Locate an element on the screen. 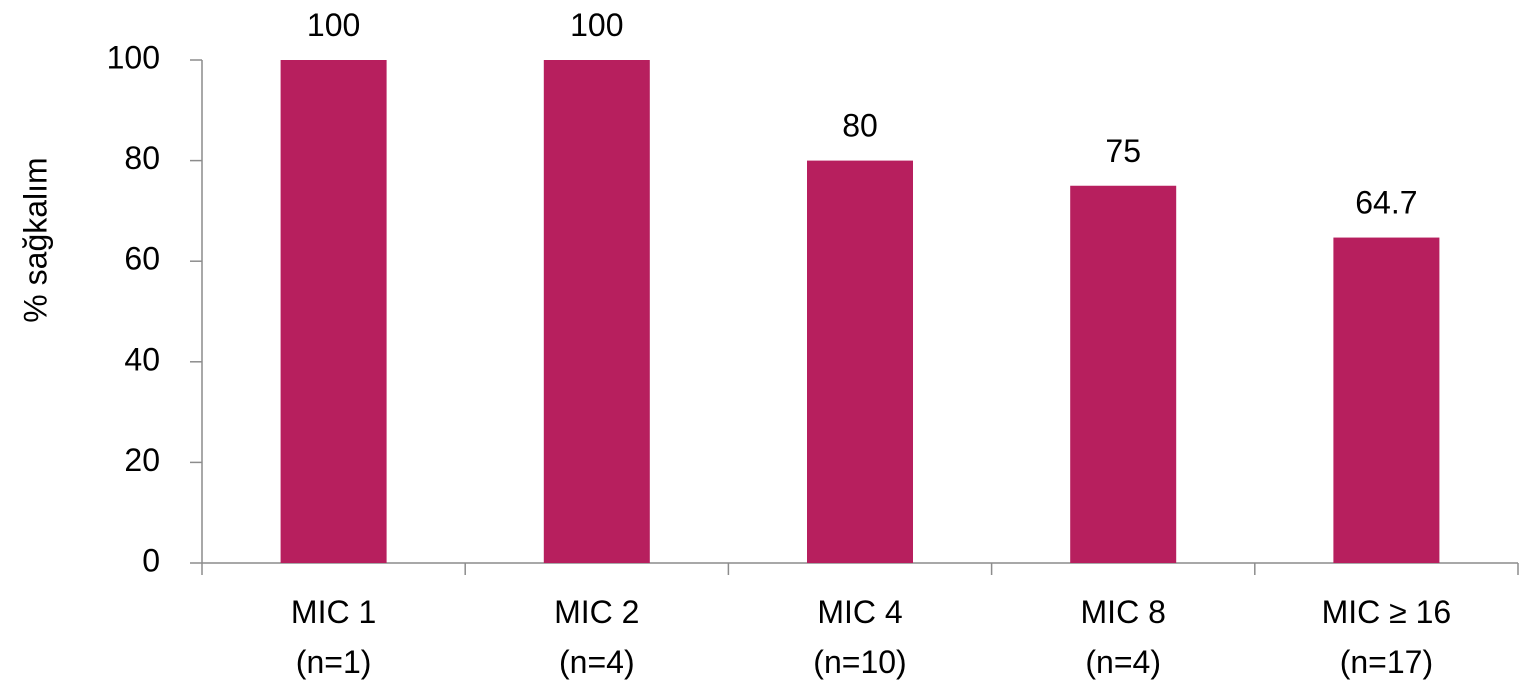 This screenshot has width=1522, height=696. value-label: 64.7 is located at coordinates (1386, 203).